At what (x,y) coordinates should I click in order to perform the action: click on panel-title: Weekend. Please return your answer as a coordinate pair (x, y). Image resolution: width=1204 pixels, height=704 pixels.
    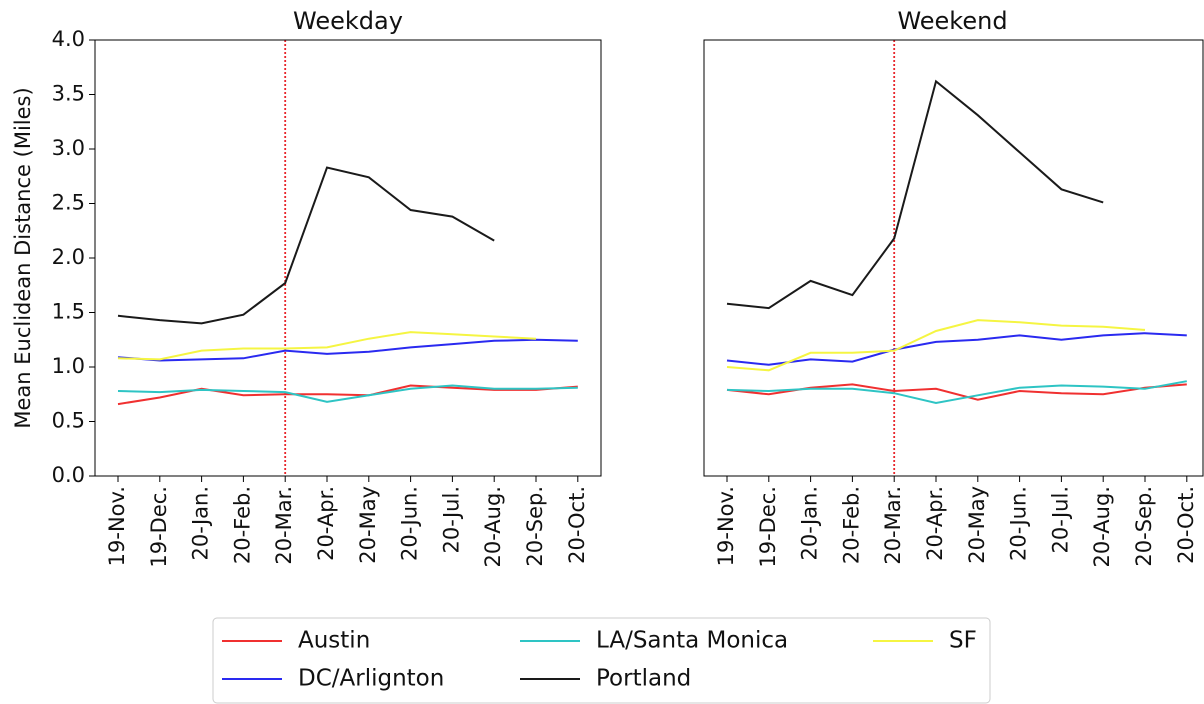
    Looking at the image, I should click on (952, 21).